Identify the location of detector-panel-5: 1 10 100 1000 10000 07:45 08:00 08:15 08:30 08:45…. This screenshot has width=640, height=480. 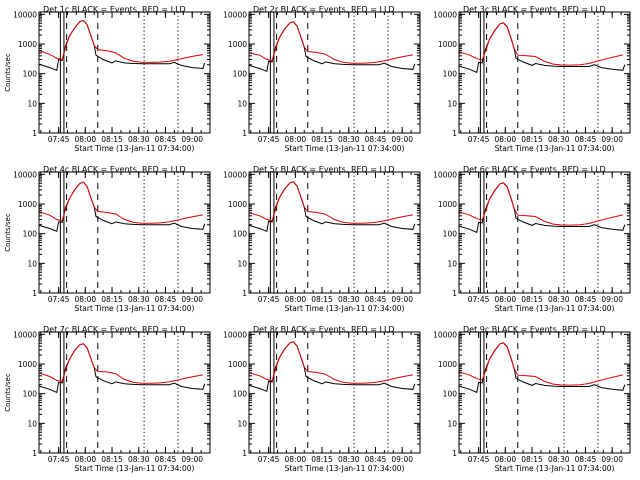
(322, 239).